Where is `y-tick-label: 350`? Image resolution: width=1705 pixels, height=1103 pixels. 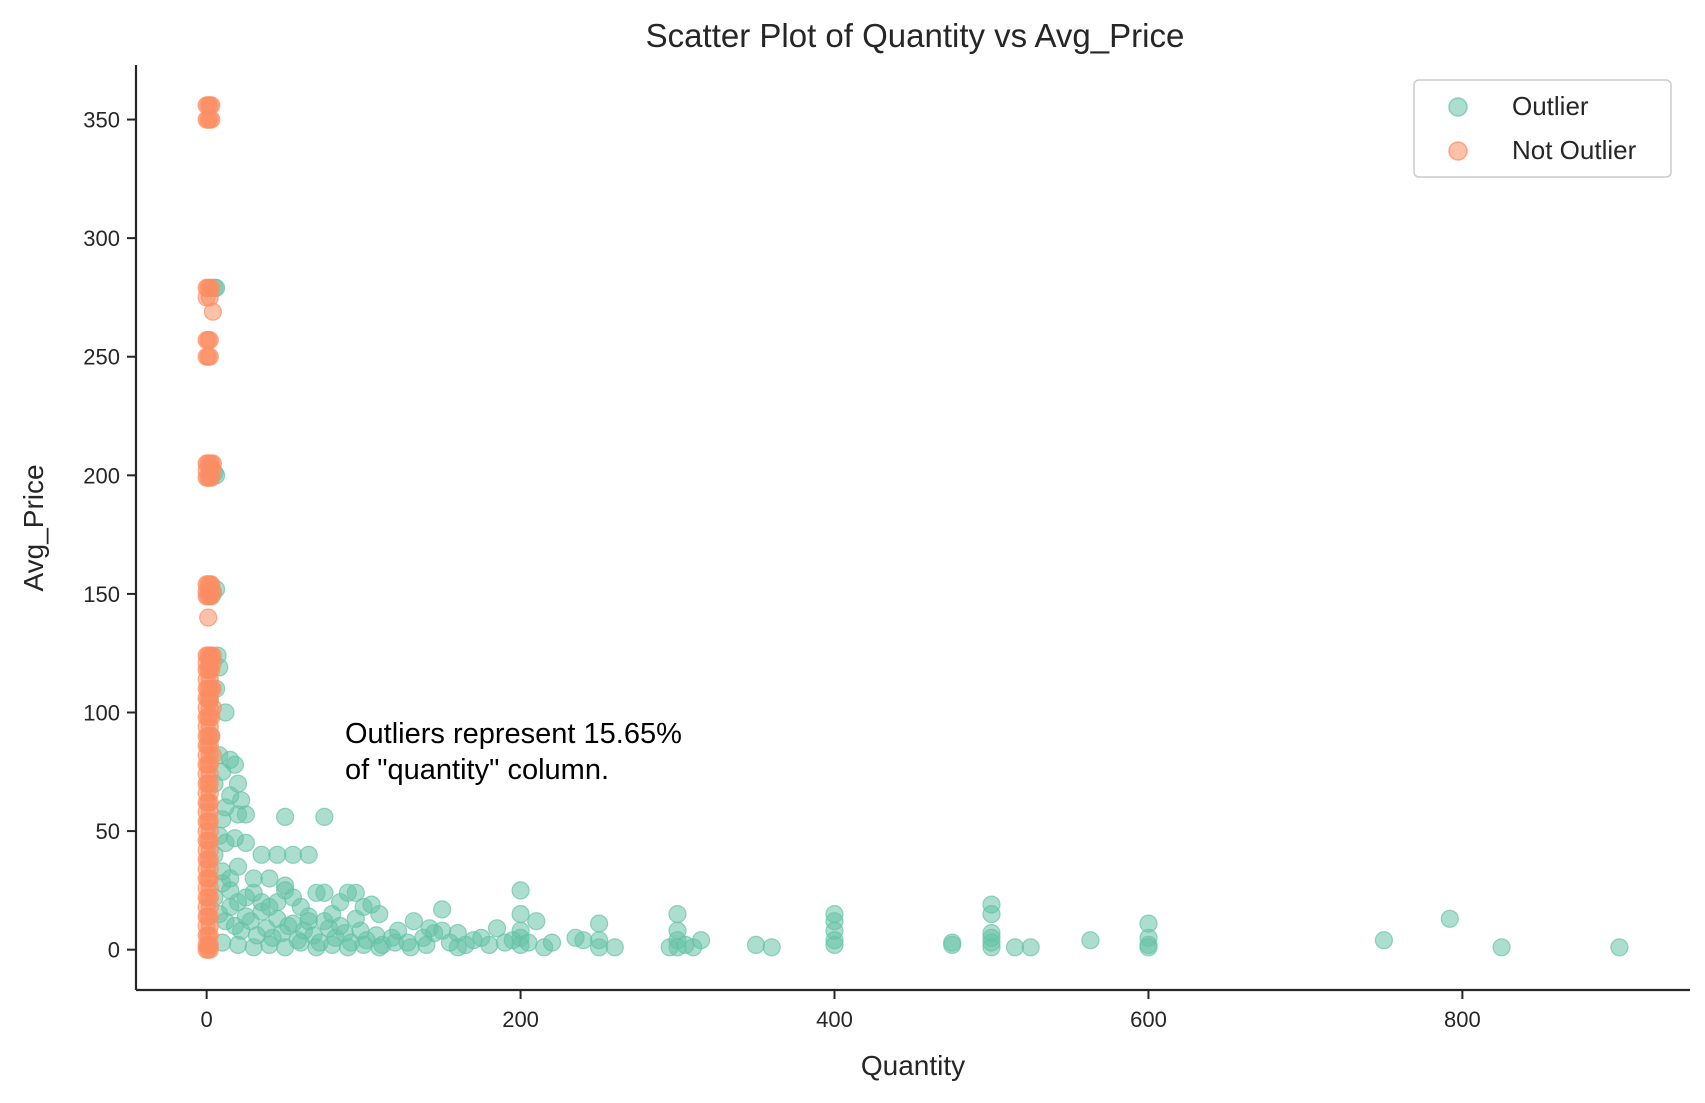
y-tick-label: 350 is located at coordinates (101, 120).